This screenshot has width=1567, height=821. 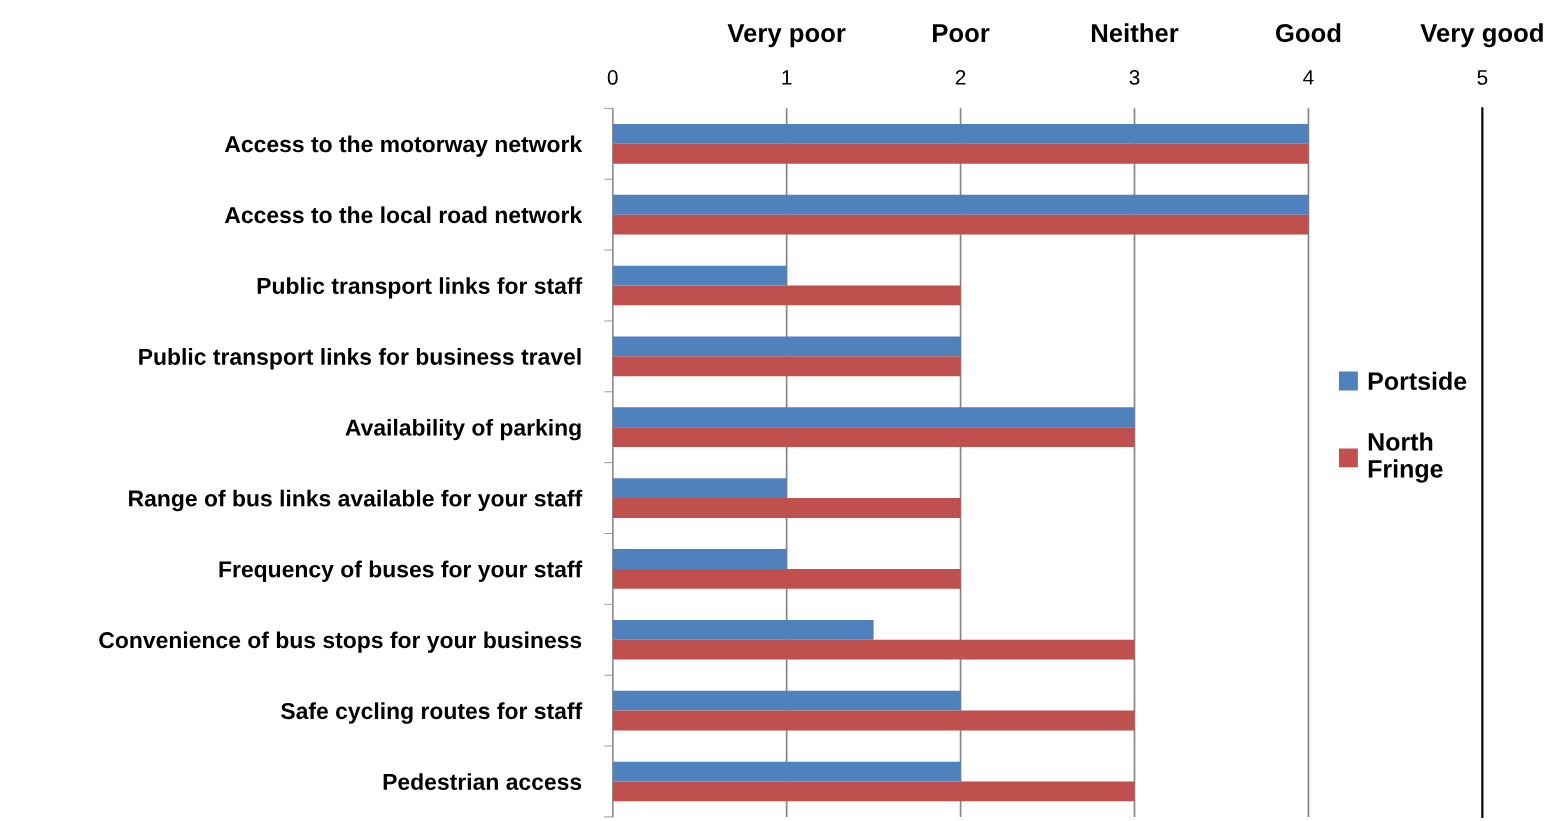 What do you see at coordinates (787, 77) in the screenshot?
I see `x-tick-label: 1` at bounding box center [787, 77].